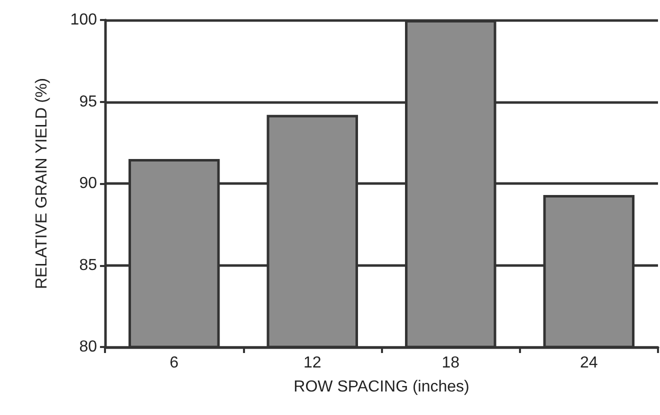 Image resolution: width=660 pixels, height=415 pixels. Describe the element at coordinates (42, 184) in the screenshot. I see `y-axis-title: RELATIVE GRAIN YIELD (%)` at that location.